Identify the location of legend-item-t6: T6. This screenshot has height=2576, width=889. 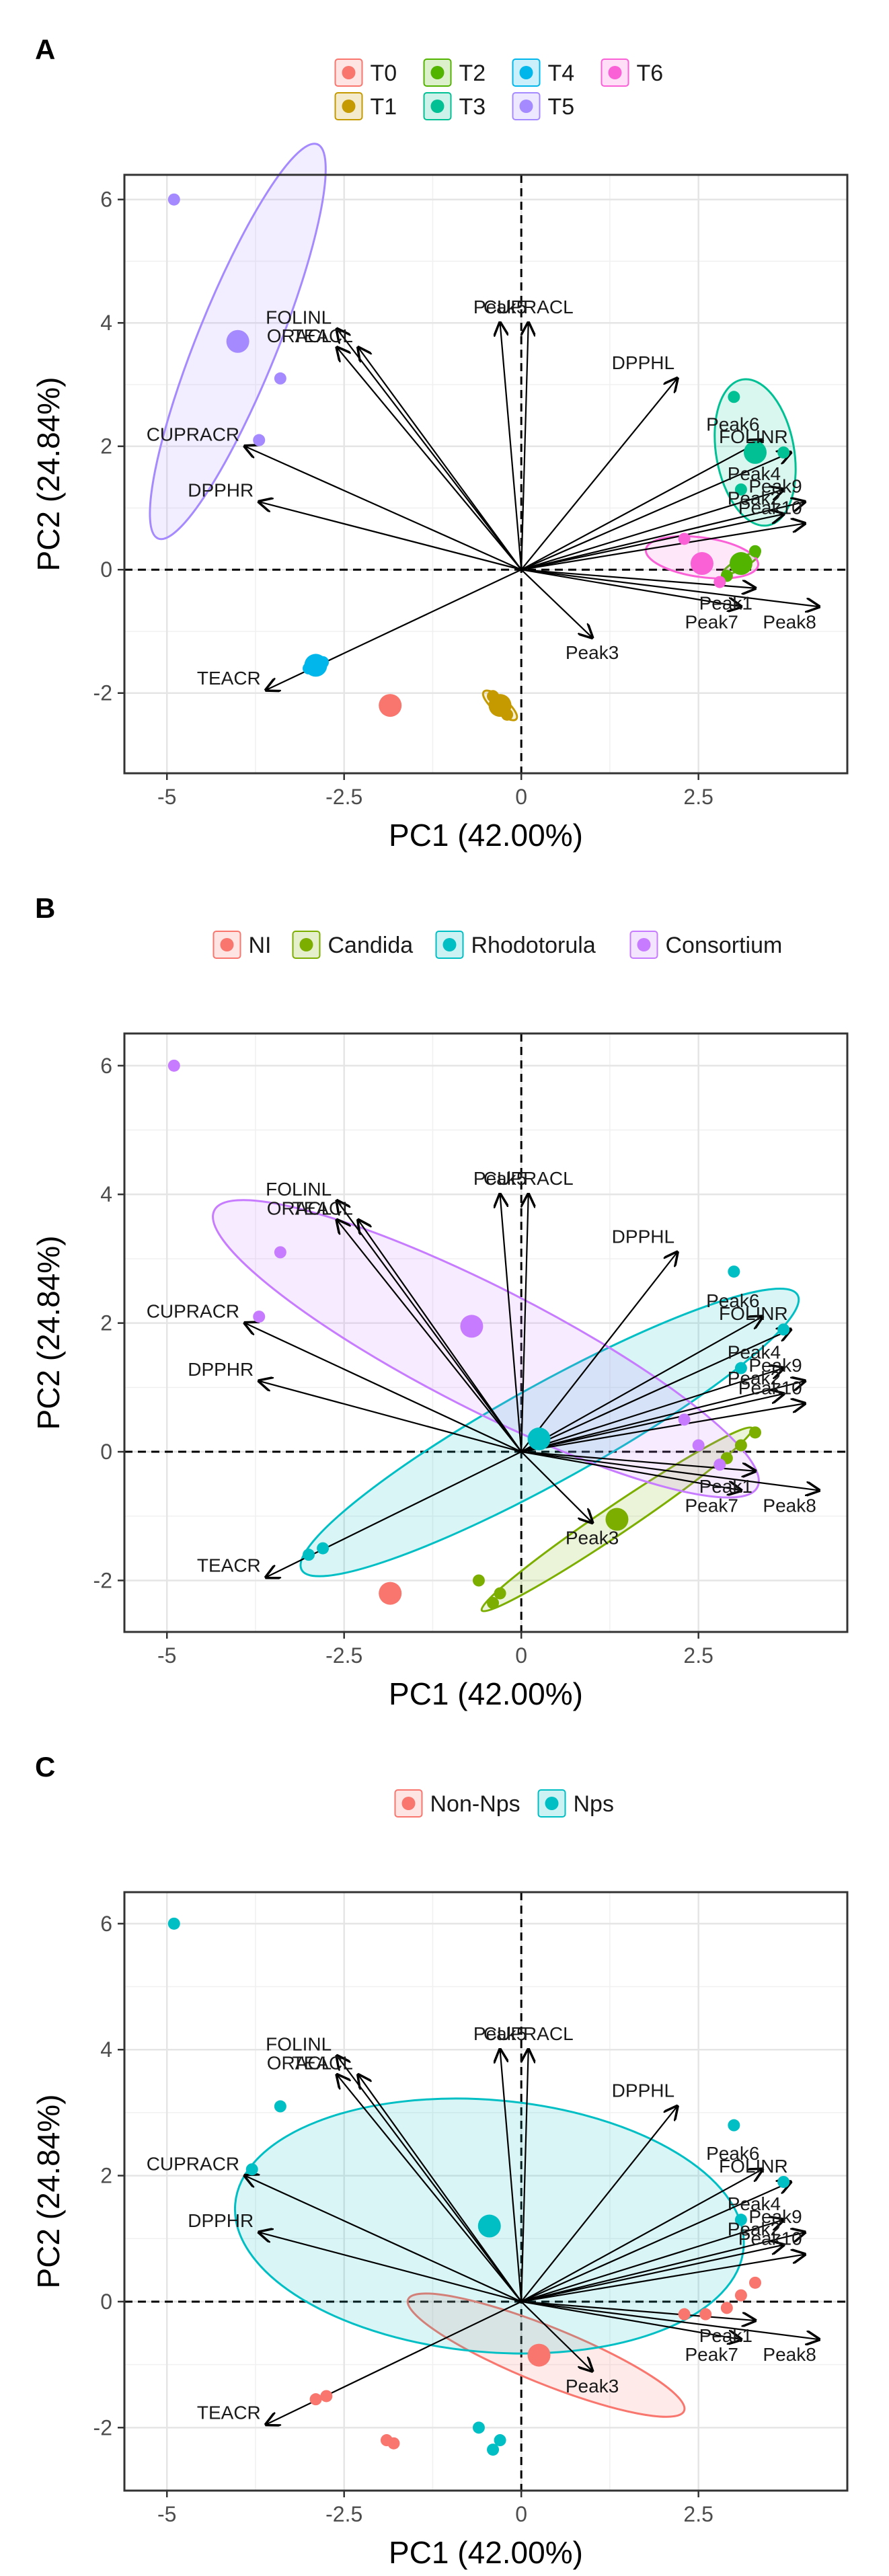
(632, 73).